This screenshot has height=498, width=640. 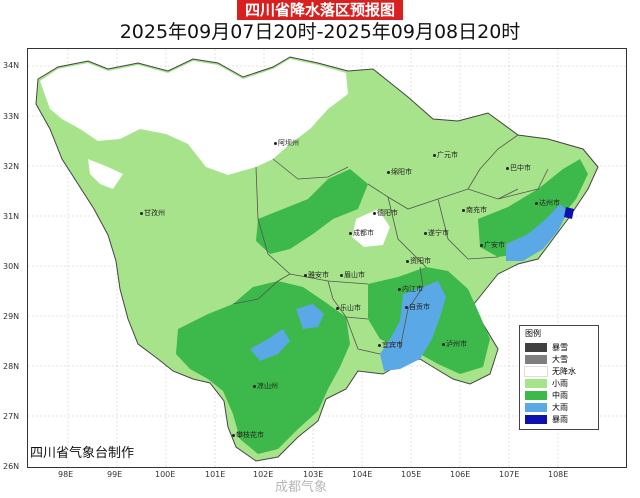 I want to click on city-label-guangyuan: 广元市, so click(x=445, y=155).